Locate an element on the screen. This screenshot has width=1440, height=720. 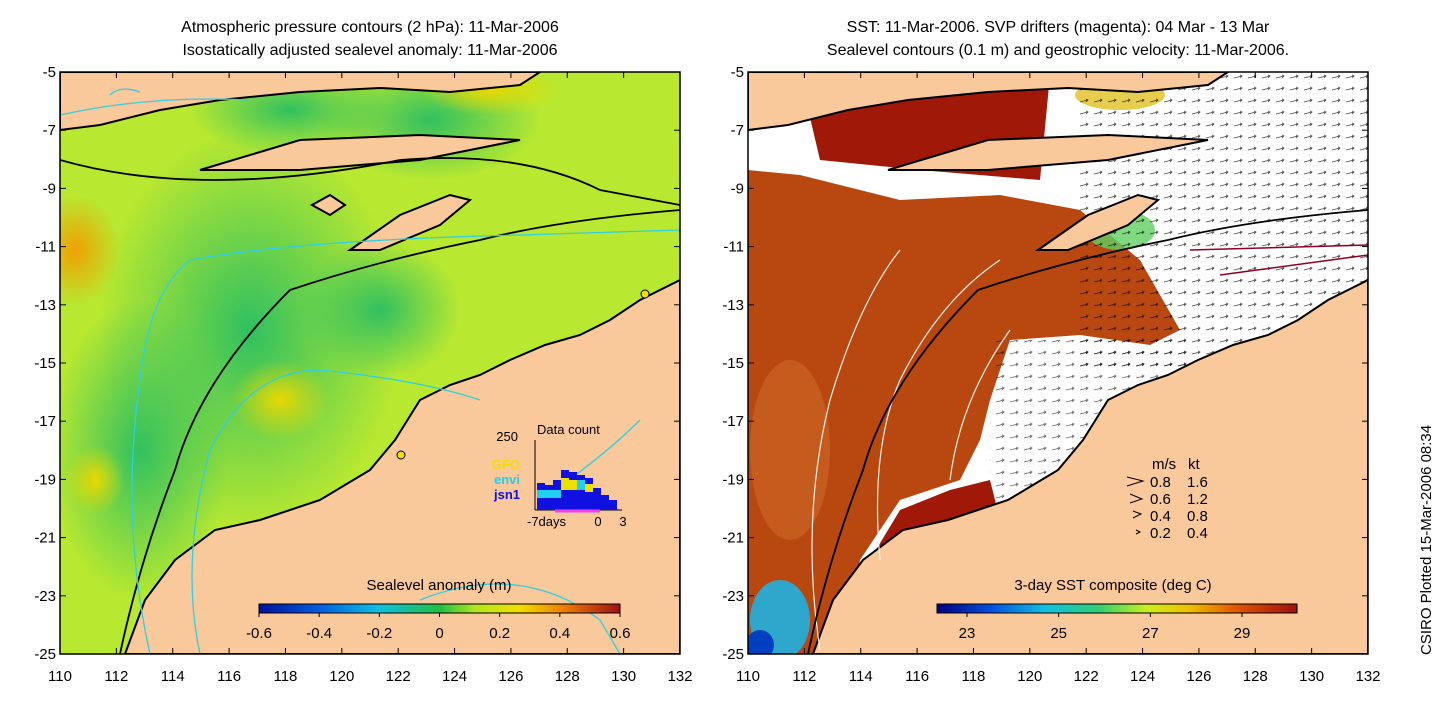
velocity-row-ms: 0.2 is located at coordinates (1160, 533).